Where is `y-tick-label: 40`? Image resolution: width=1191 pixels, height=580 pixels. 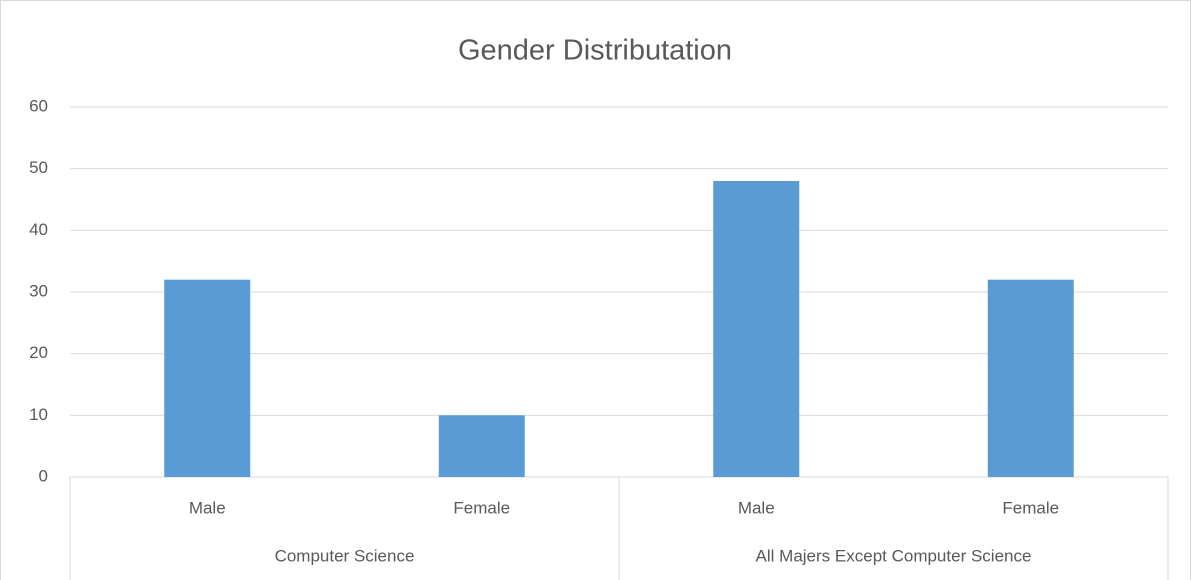 y-tick-label: 40 is located at coordinates (38, 229).